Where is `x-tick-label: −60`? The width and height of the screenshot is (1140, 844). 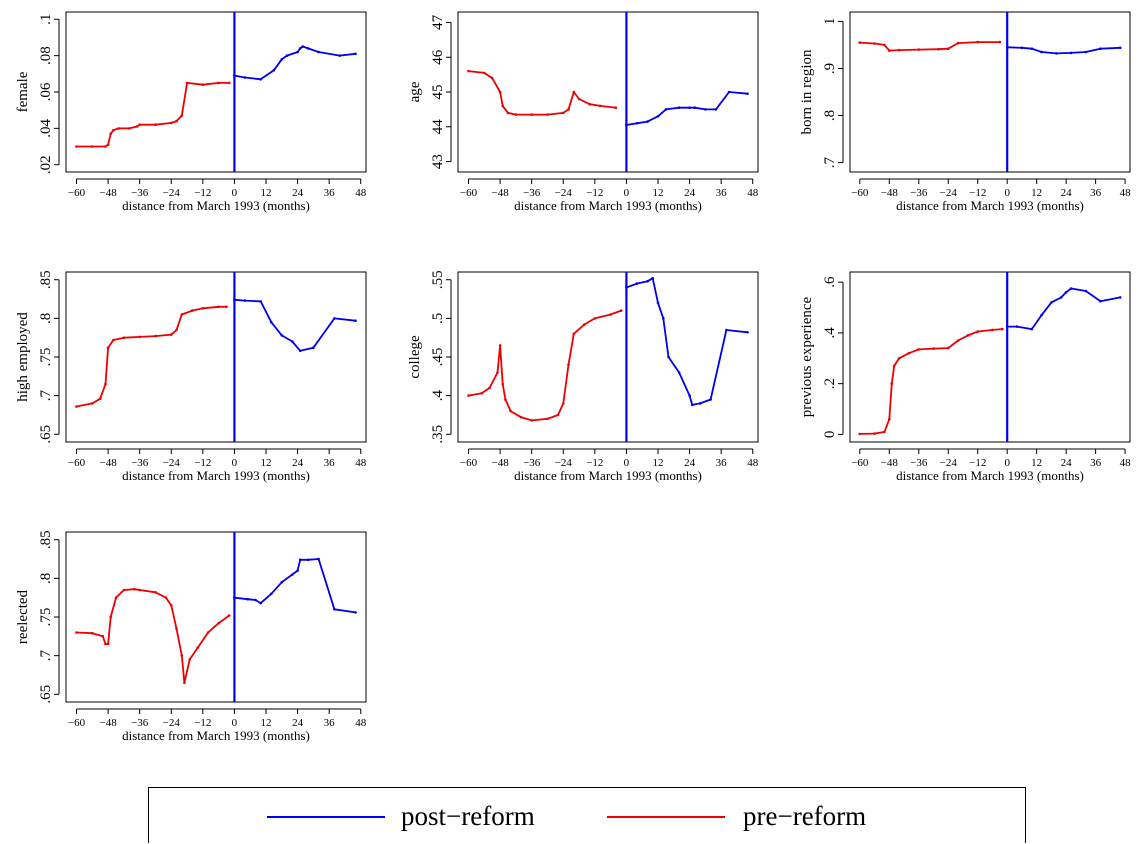 x-tick-label: −60 is located at coordinates (860, 463).